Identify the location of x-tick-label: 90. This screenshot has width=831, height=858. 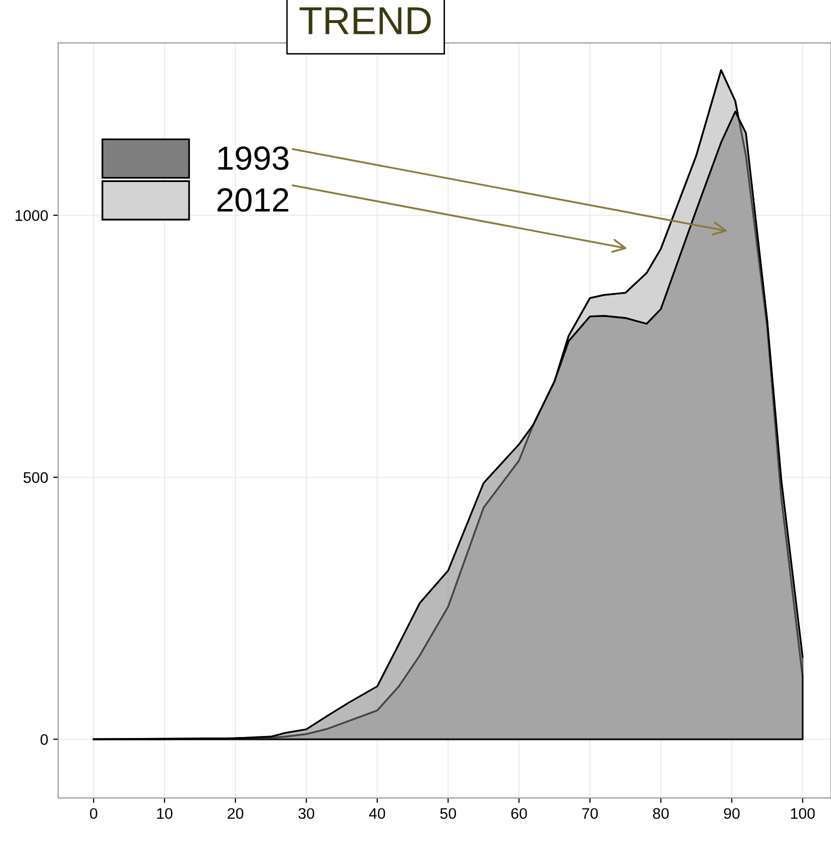
(732, 813).